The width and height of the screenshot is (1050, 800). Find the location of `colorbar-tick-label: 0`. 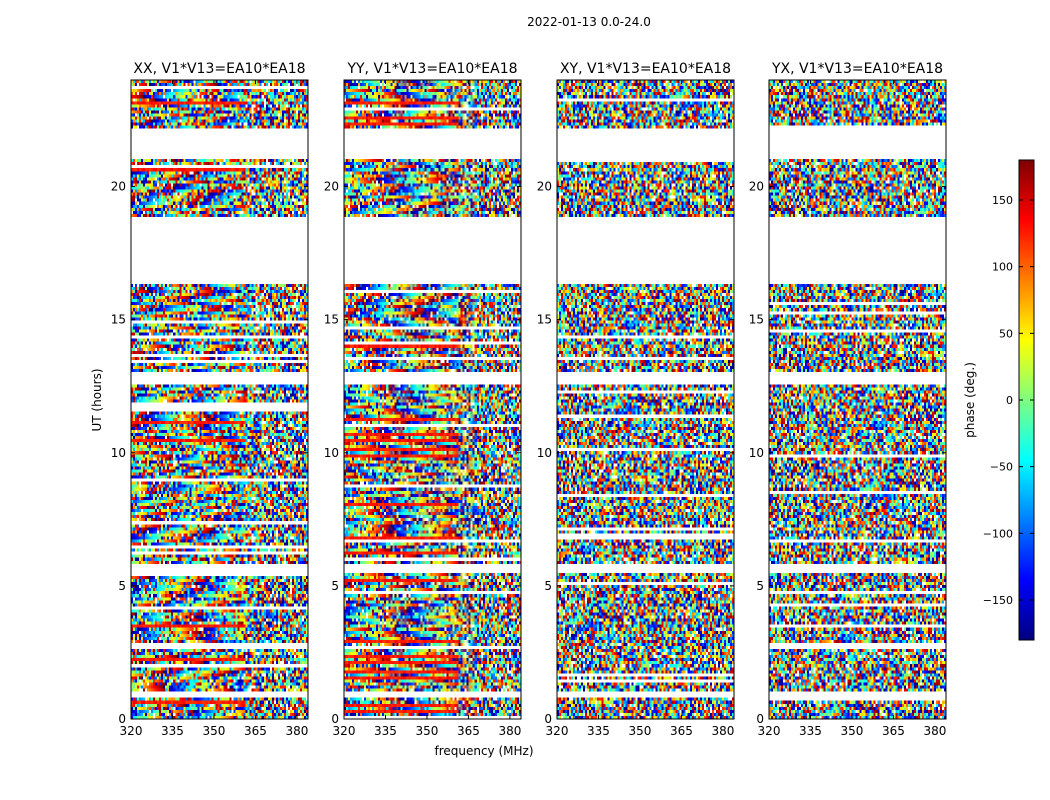

colorbar-tick-label: 0 is located at coordinates (1009, 400).